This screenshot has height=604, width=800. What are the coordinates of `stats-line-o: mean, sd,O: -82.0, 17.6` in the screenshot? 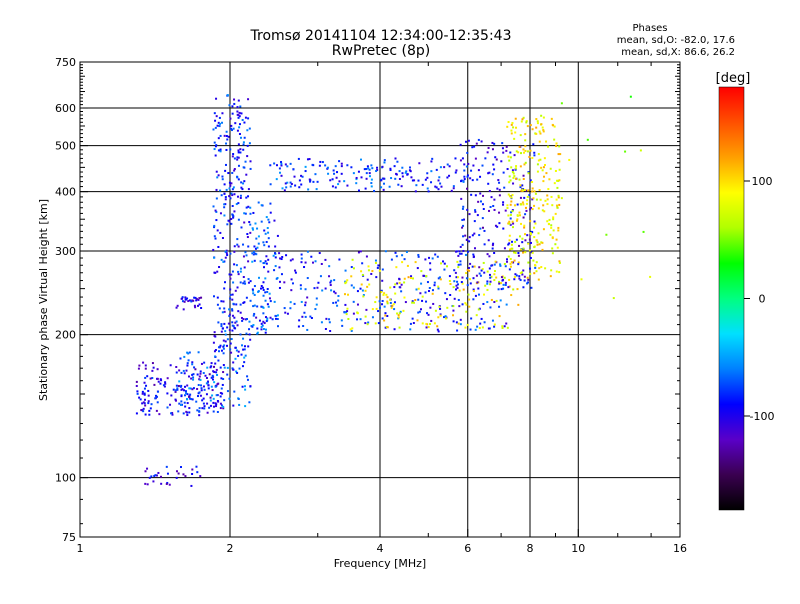 It's located at (676, 40).